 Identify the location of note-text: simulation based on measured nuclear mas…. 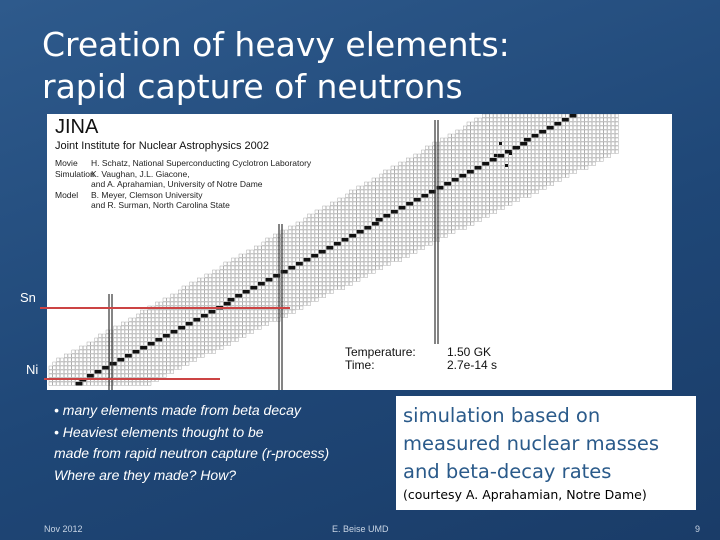
(531, 443).